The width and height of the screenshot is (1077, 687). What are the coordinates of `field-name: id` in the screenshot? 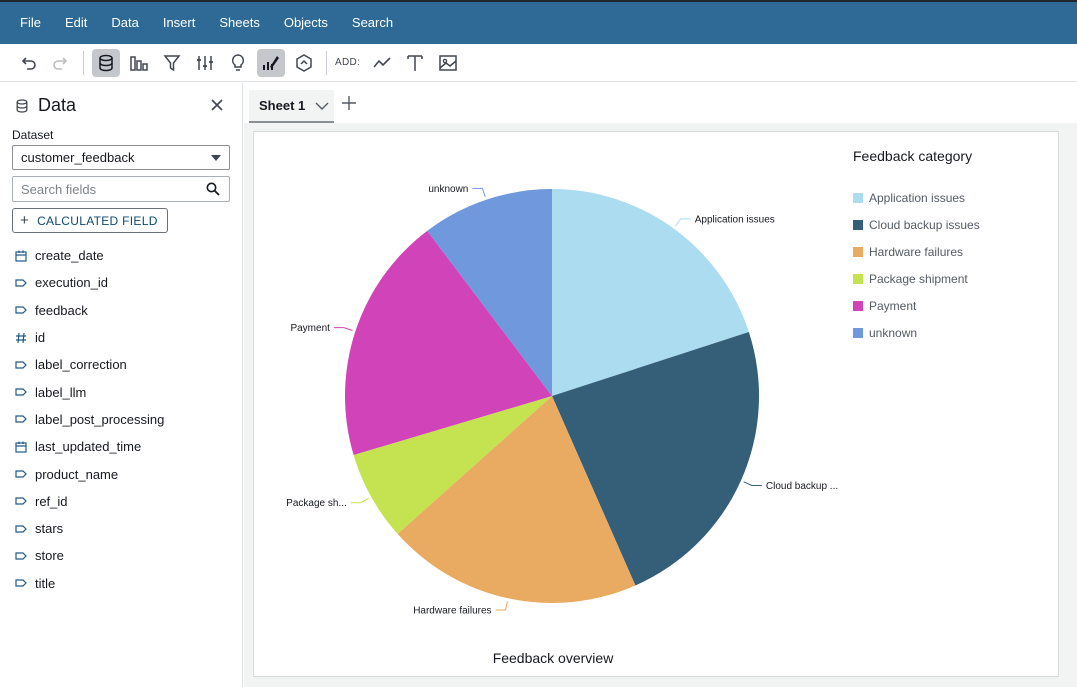 It's located at (40, 338).